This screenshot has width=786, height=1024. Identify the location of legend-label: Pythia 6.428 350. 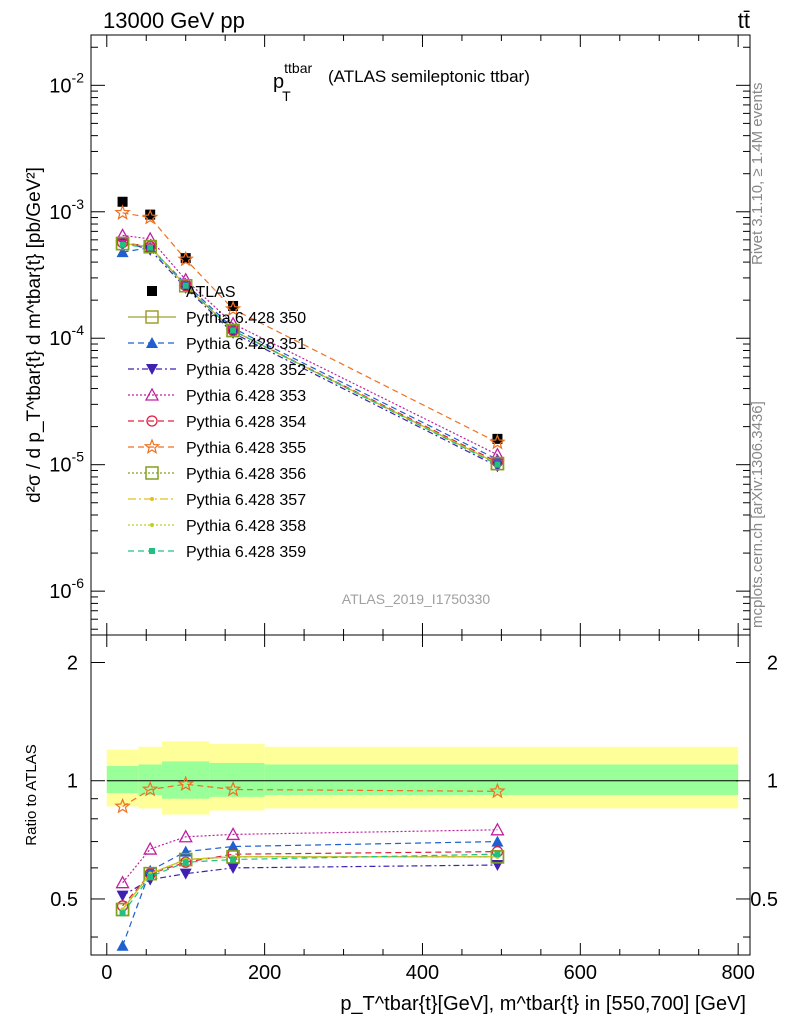
(246, 318).